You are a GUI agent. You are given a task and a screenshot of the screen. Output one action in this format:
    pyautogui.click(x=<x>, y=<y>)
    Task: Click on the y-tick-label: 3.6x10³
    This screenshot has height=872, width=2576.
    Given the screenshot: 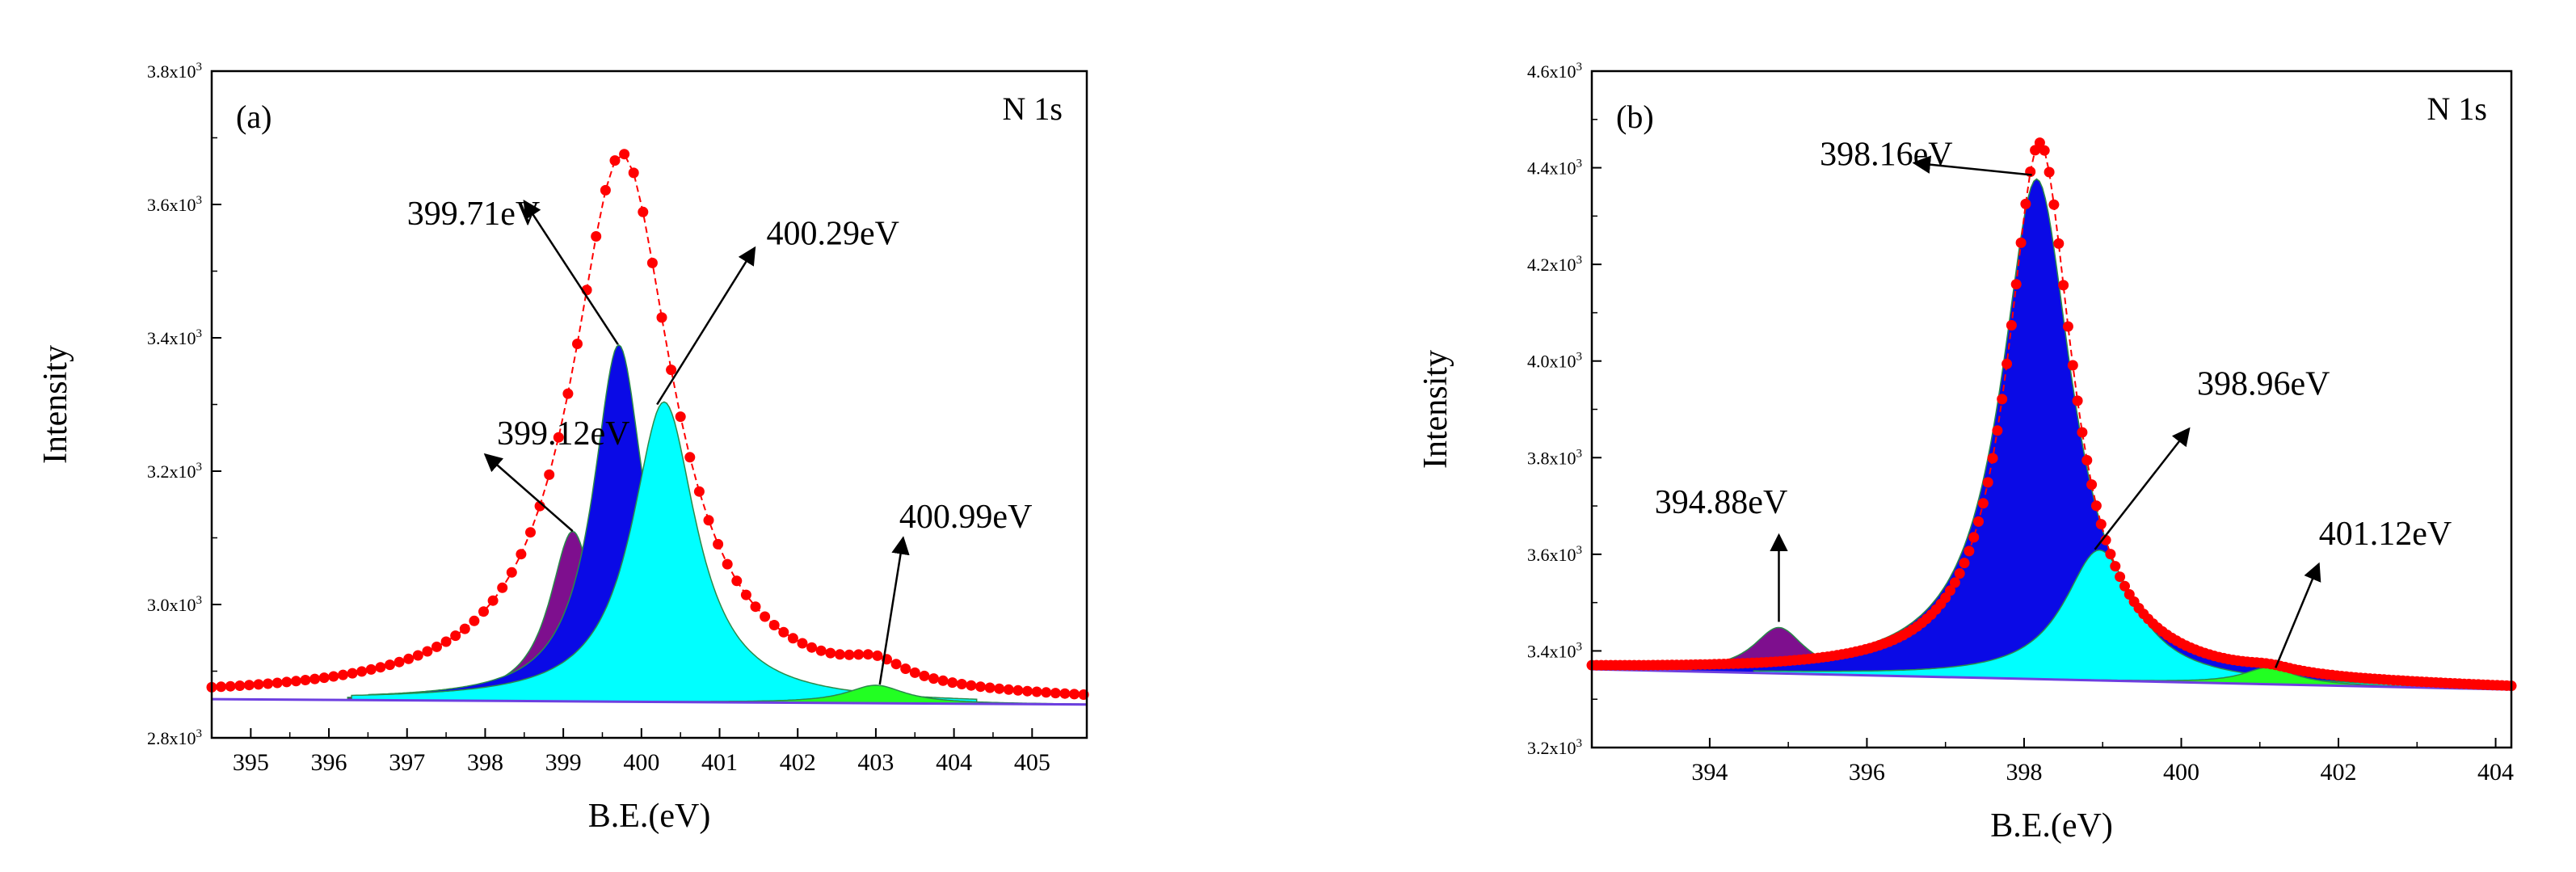 What is the action you would take?
    pyautogui.click(x=1554, y=554)
    